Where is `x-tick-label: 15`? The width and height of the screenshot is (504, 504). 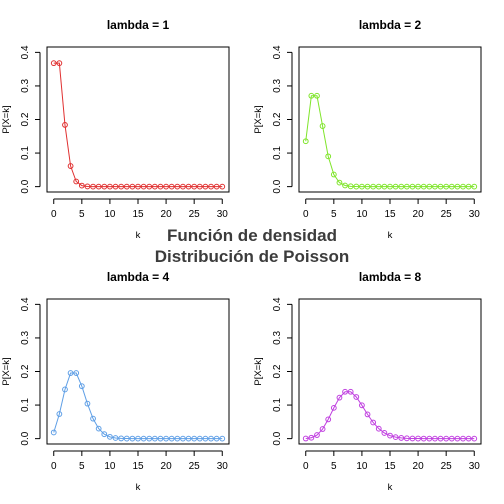 x-tick-label: 15 is located at coordinates (138, 466).